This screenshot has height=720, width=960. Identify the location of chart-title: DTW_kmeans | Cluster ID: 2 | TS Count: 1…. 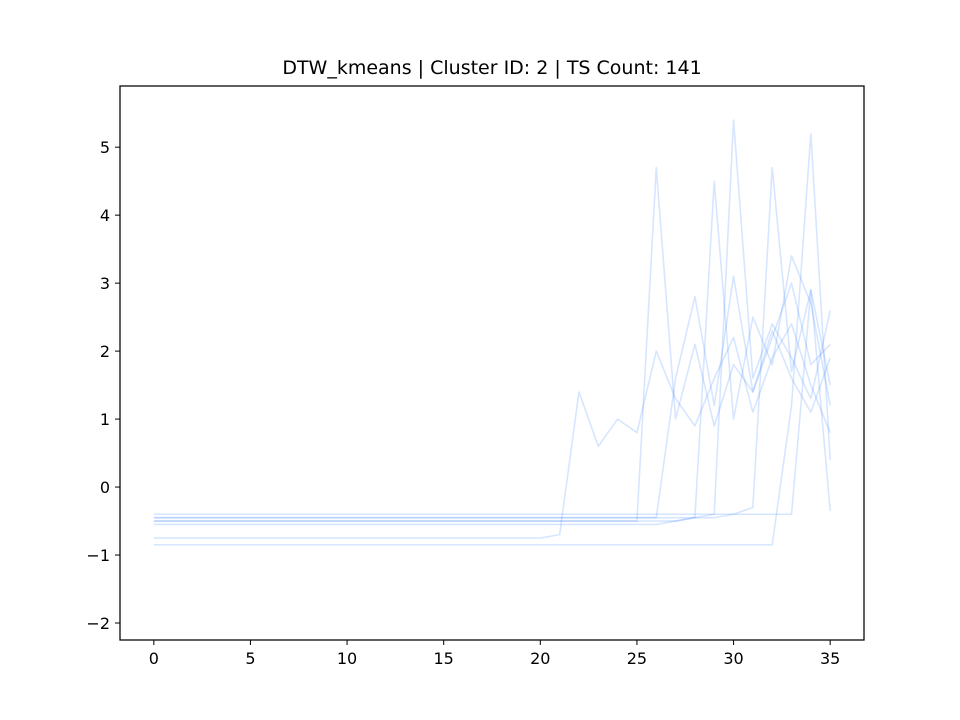
(491, 68).